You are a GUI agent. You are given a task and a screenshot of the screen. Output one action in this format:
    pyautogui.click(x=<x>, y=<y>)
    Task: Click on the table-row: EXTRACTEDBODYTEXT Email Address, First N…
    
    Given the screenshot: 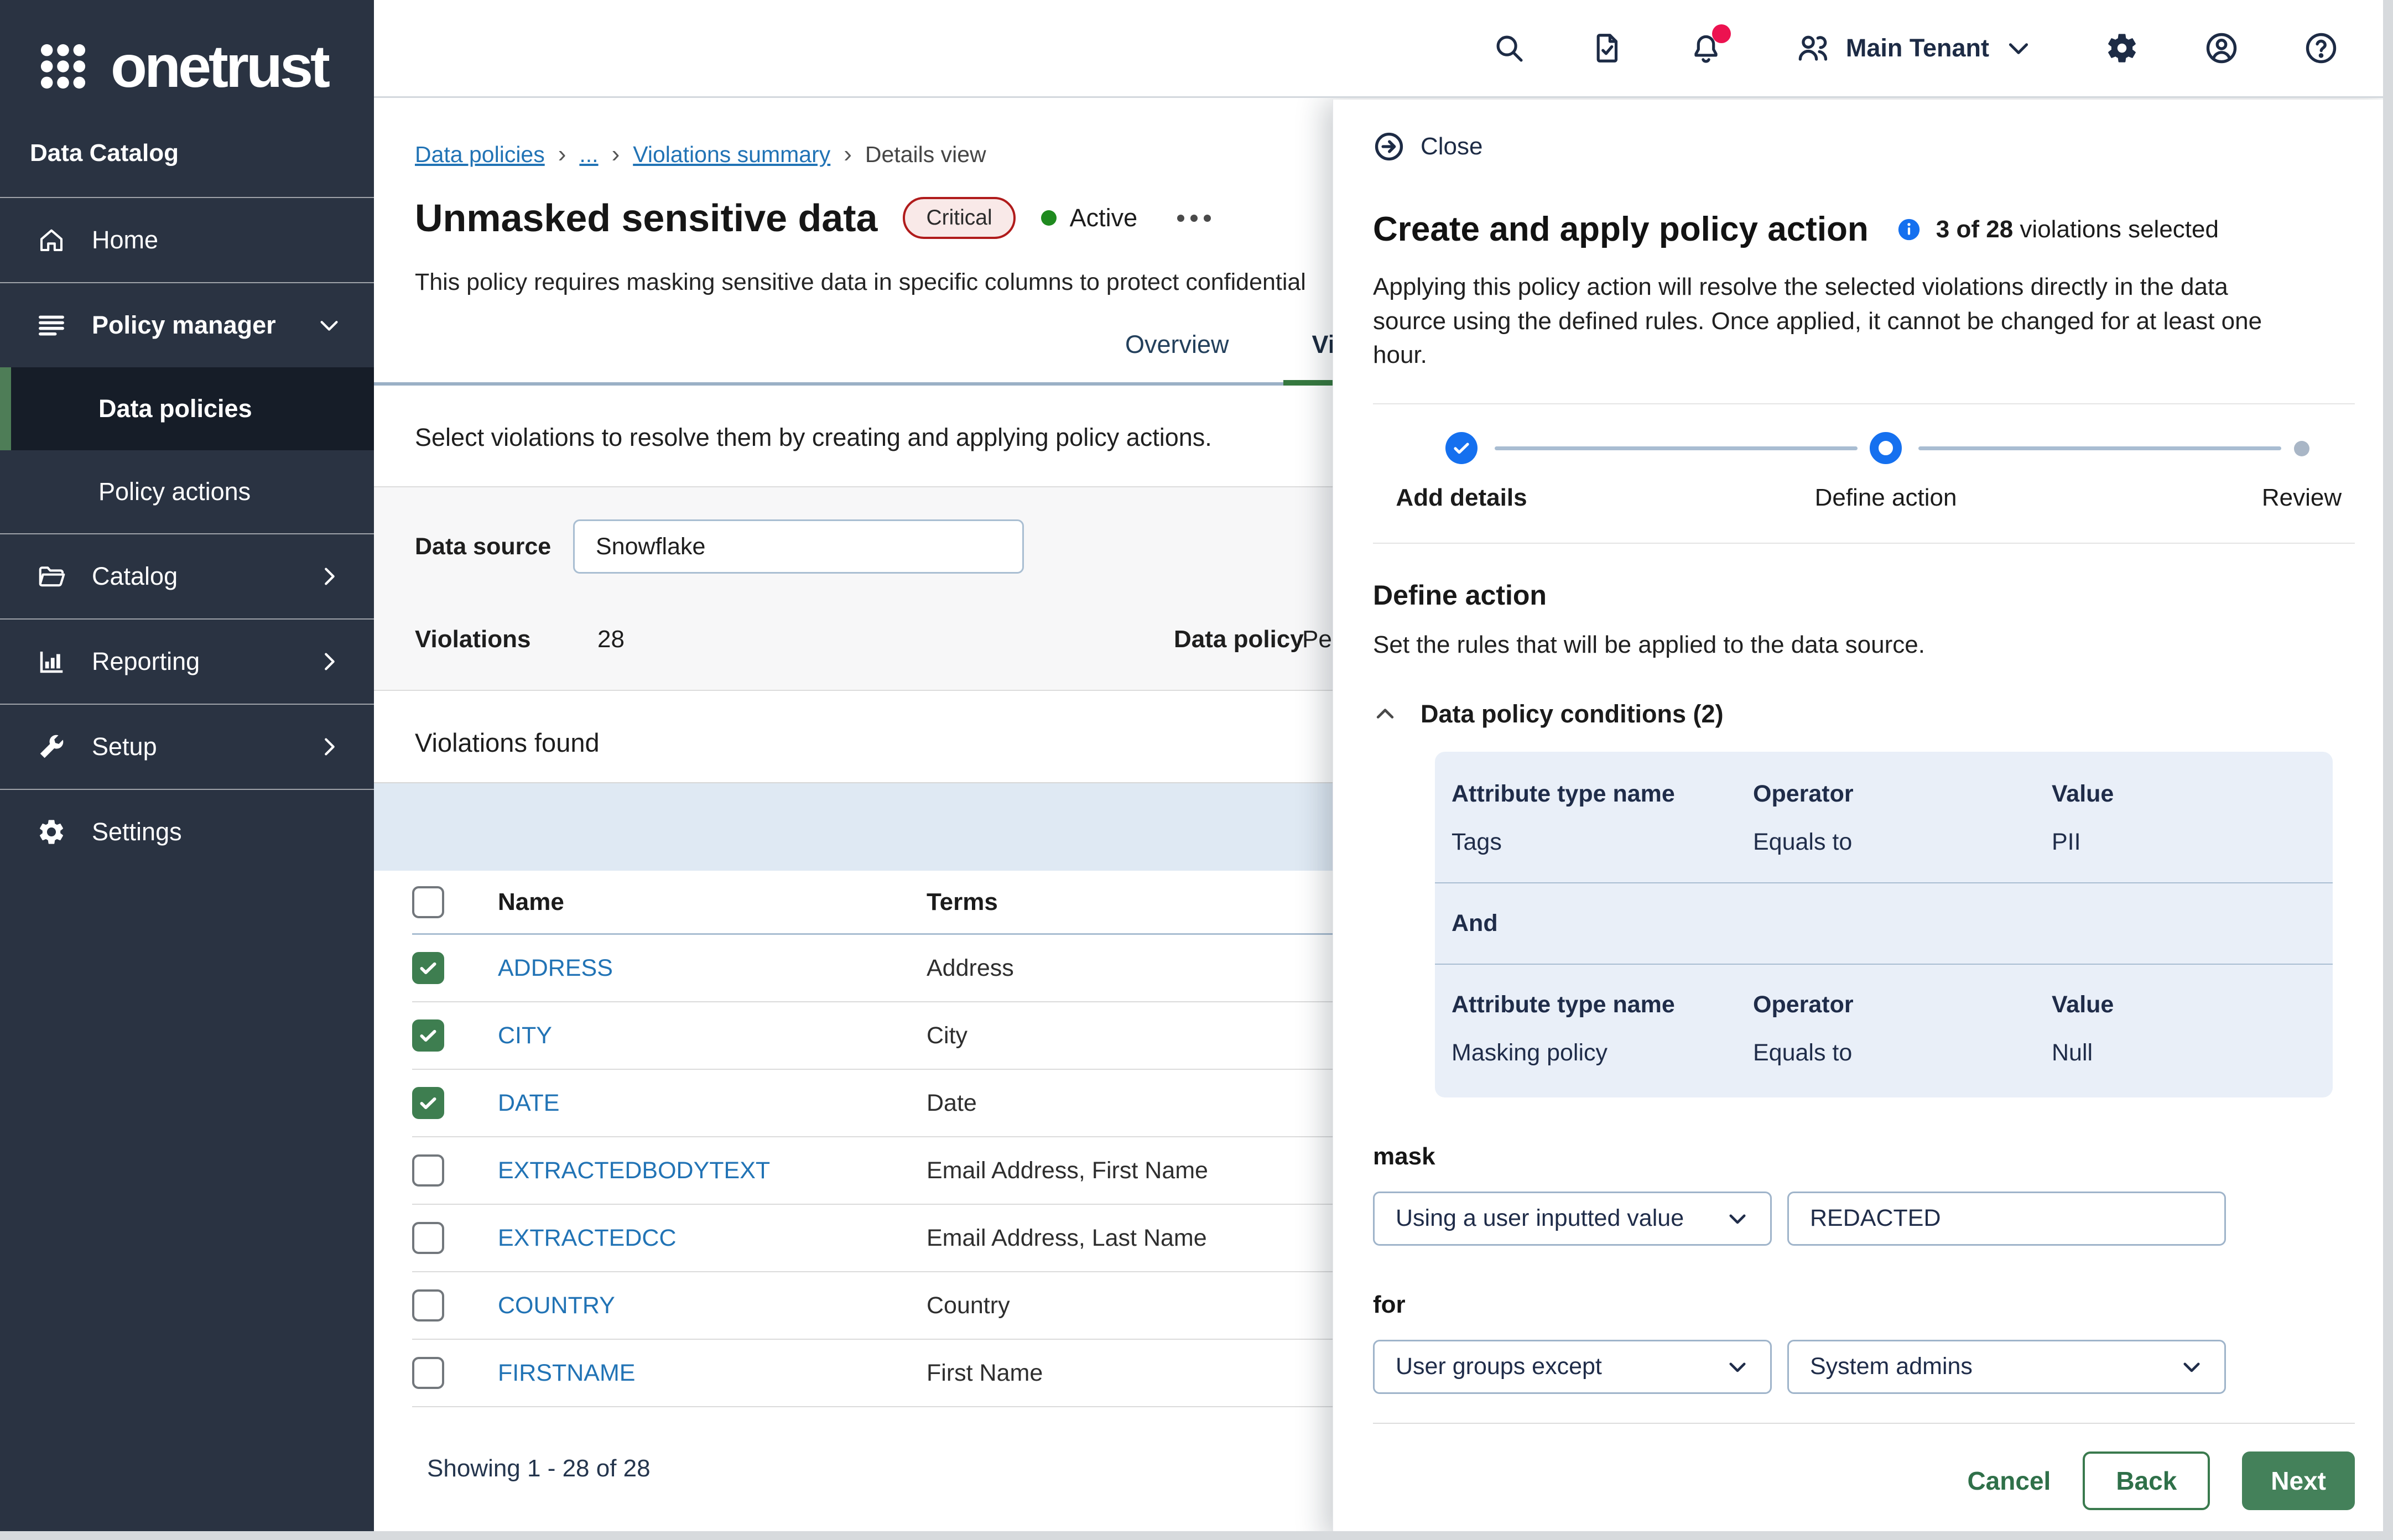 What is the action you would take?
    pyautogui.click(x=1402, y=1171)
    